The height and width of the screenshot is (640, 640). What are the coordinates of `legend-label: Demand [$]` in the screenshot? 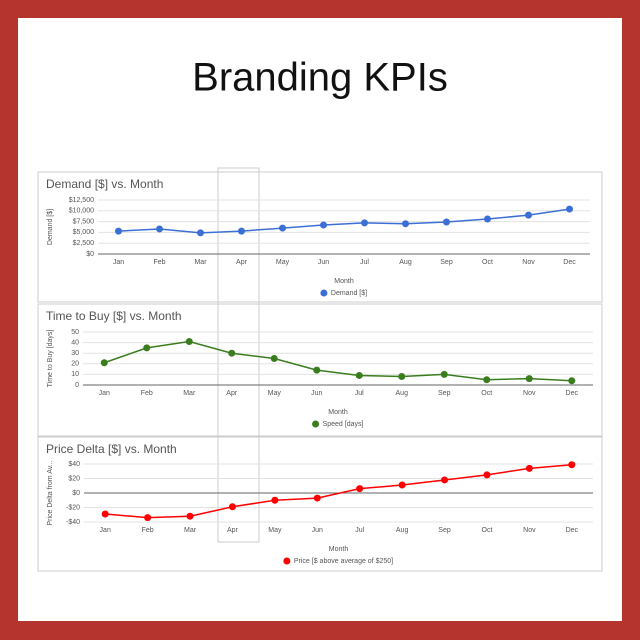 It's located at (349, 293).